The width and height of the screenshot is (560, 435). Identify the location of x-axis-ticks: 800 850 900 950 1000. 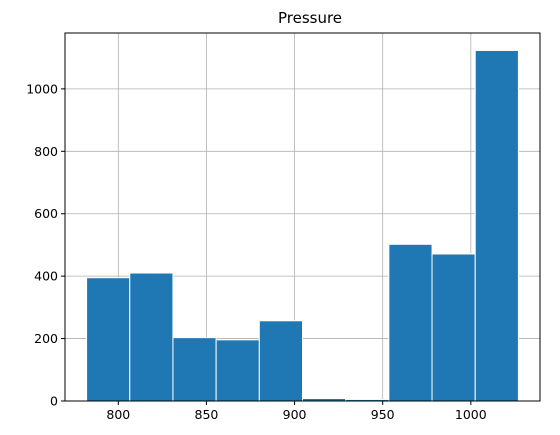
(296, 411).